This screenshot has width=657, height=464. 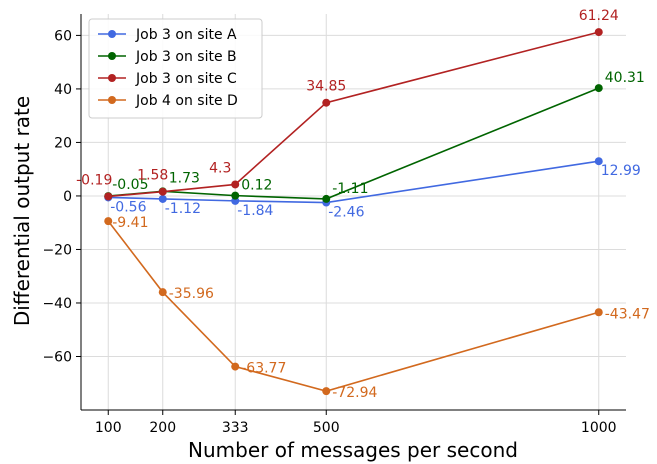 What do you see at coordinates (184, 178) in the screenshot?
I see `data-label: 1.73` at bounding box center [184, 178].